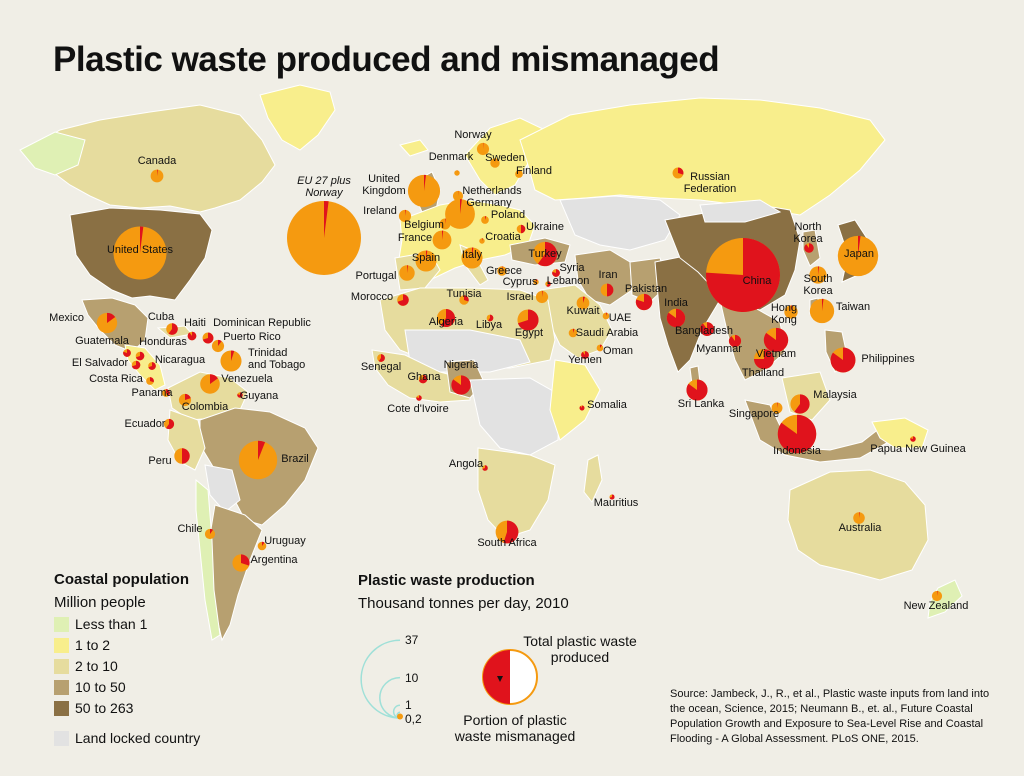 The width and height of the screenshot is (1024, 776). I want to click on label-germany: Germany, so click(489, 203).